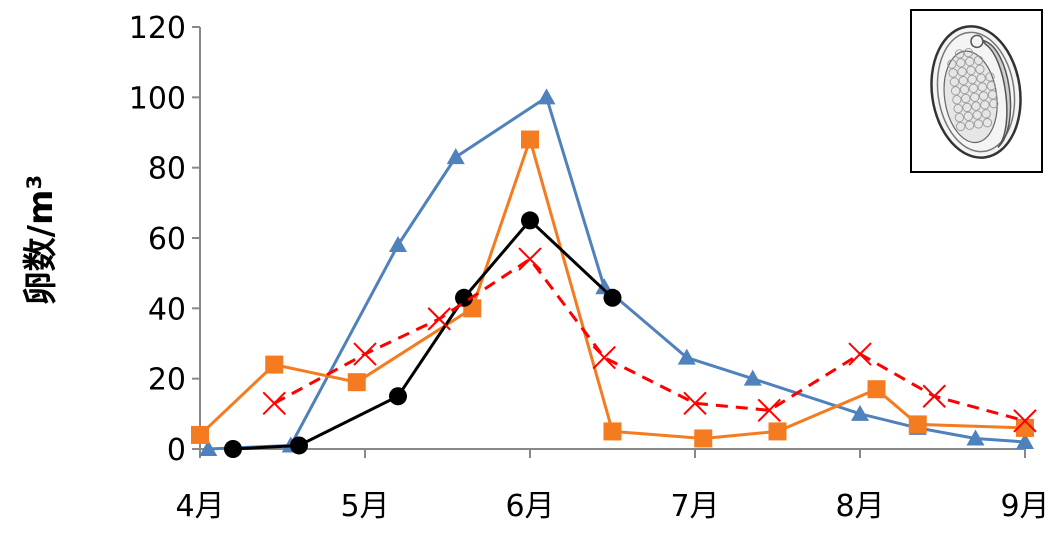  Describe the element at coordinates (157, 98) in the screenshot. I see `y-tick-label: 100` at that location.